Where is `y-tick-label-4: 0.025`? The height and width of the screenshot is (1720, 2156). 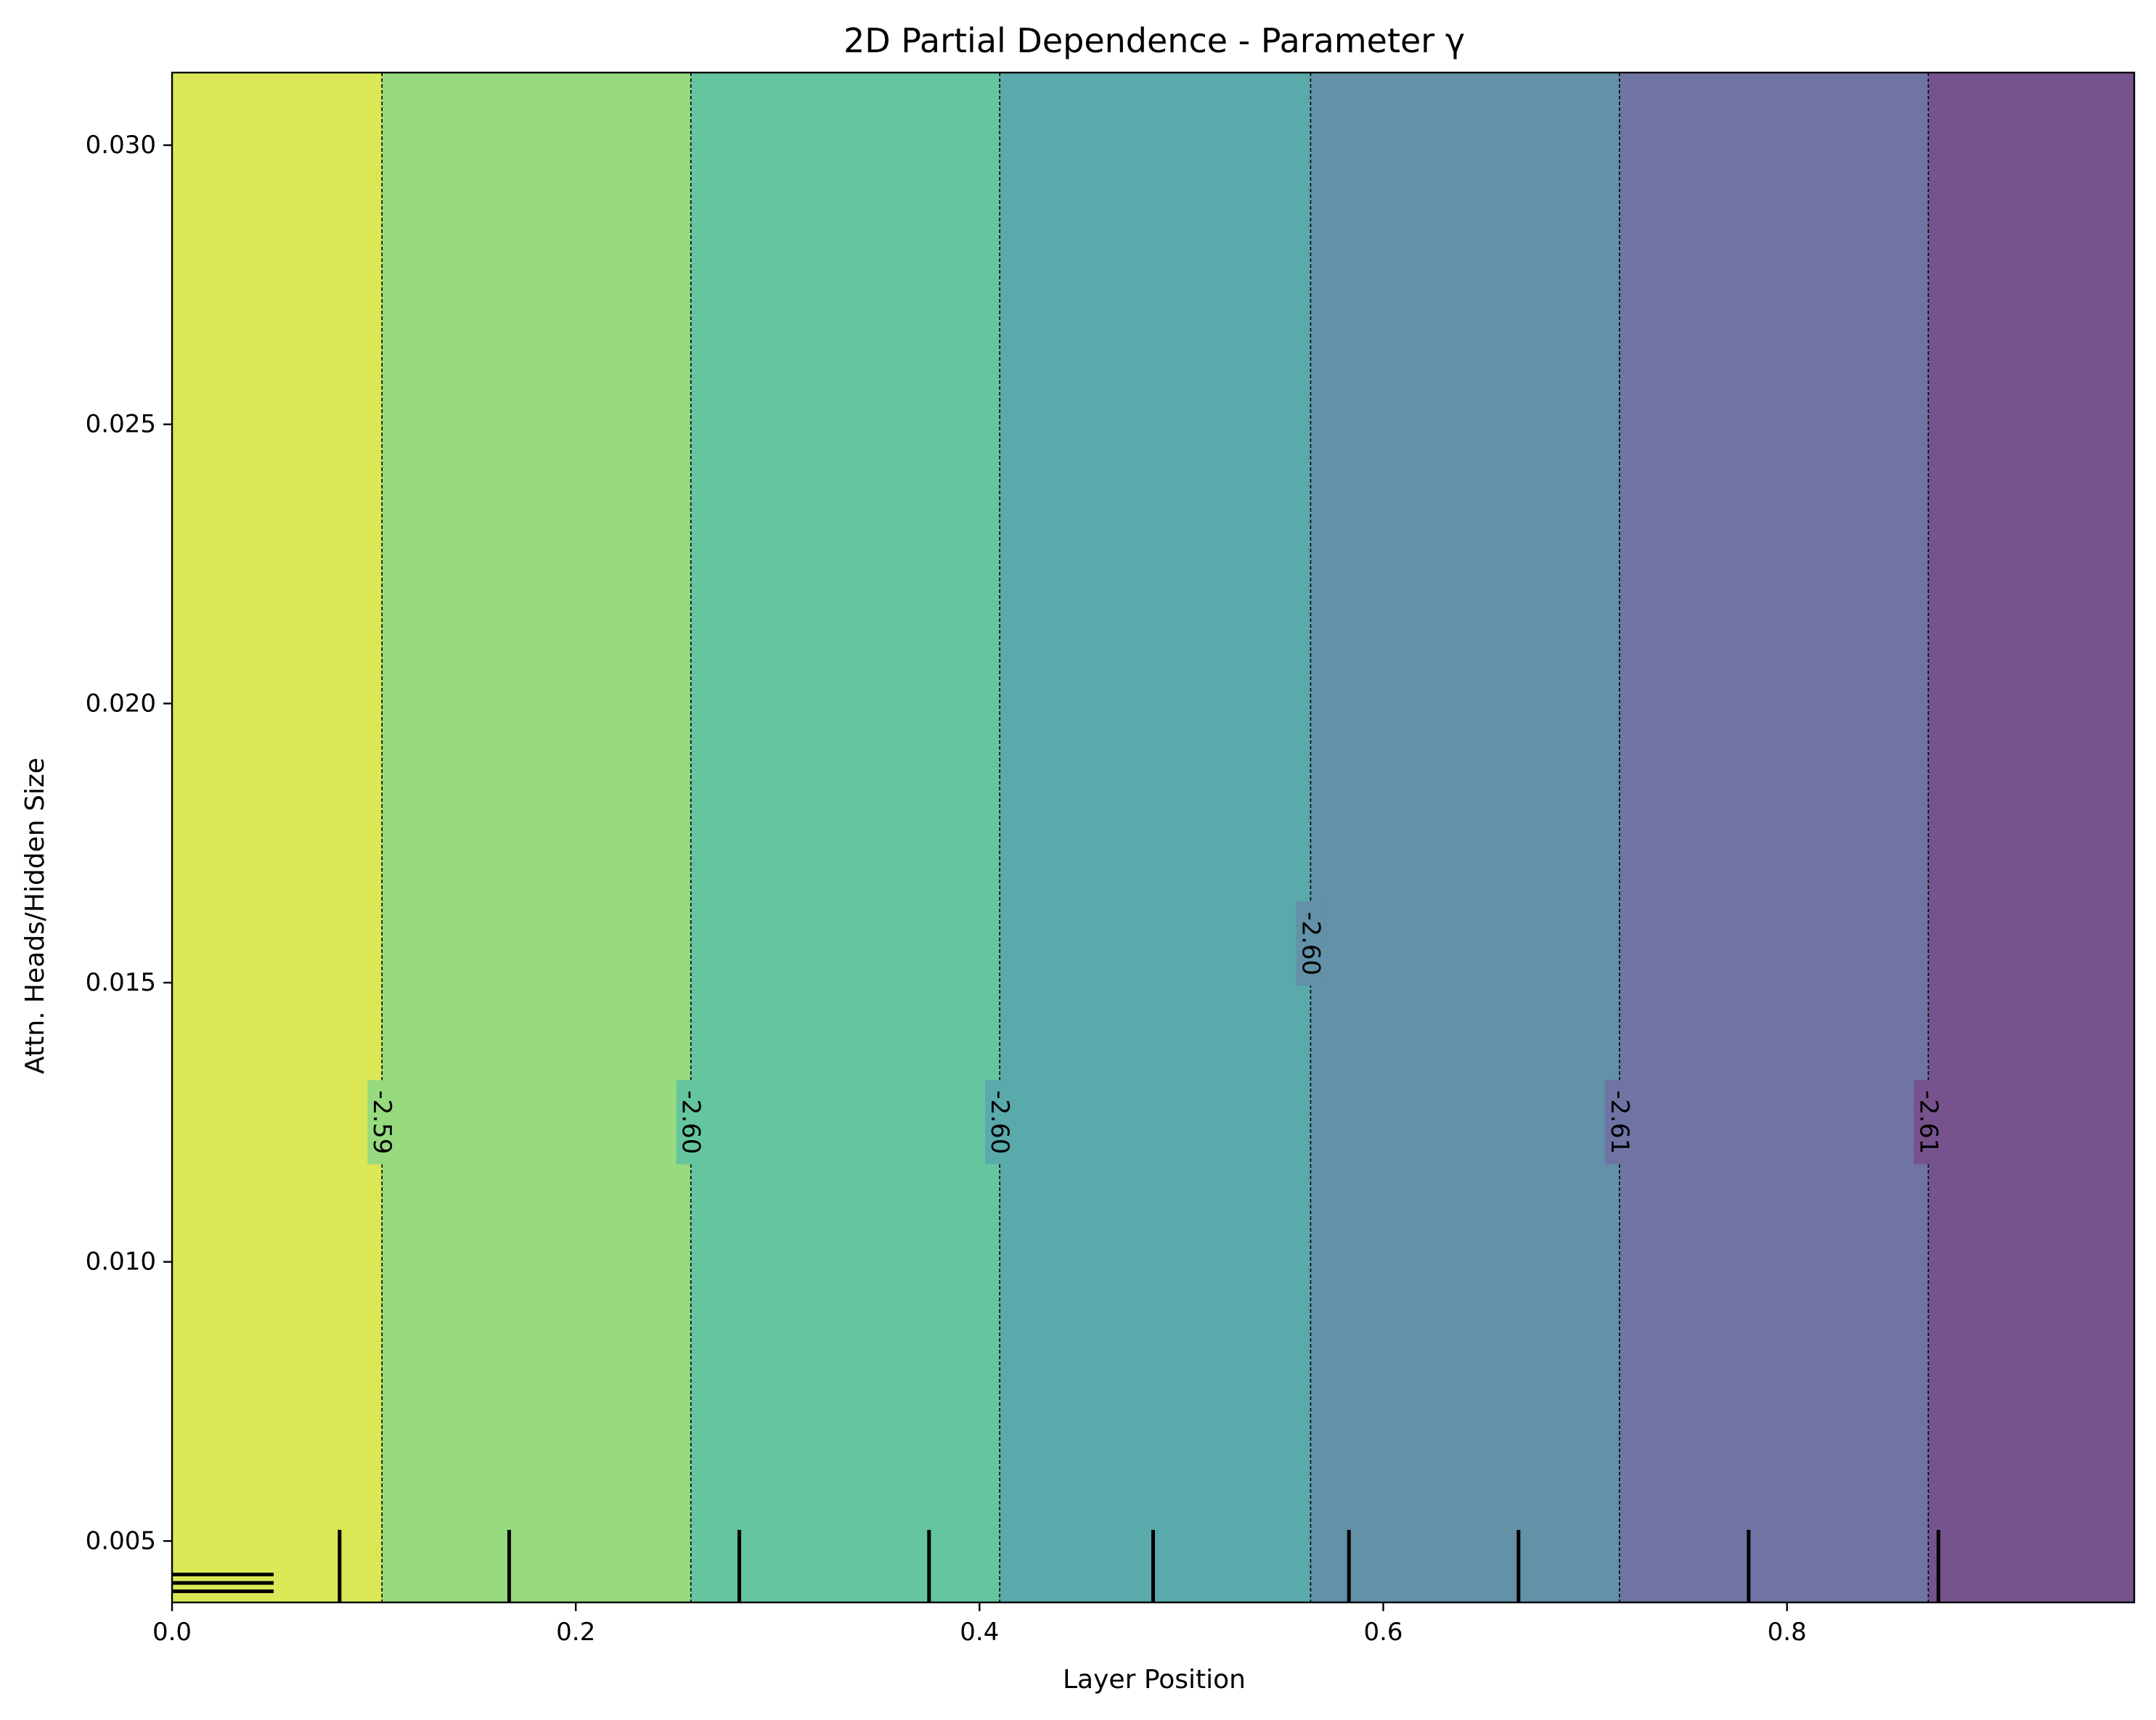
y-tick-label-4: 0.025 is located at coordinates (121, 424).